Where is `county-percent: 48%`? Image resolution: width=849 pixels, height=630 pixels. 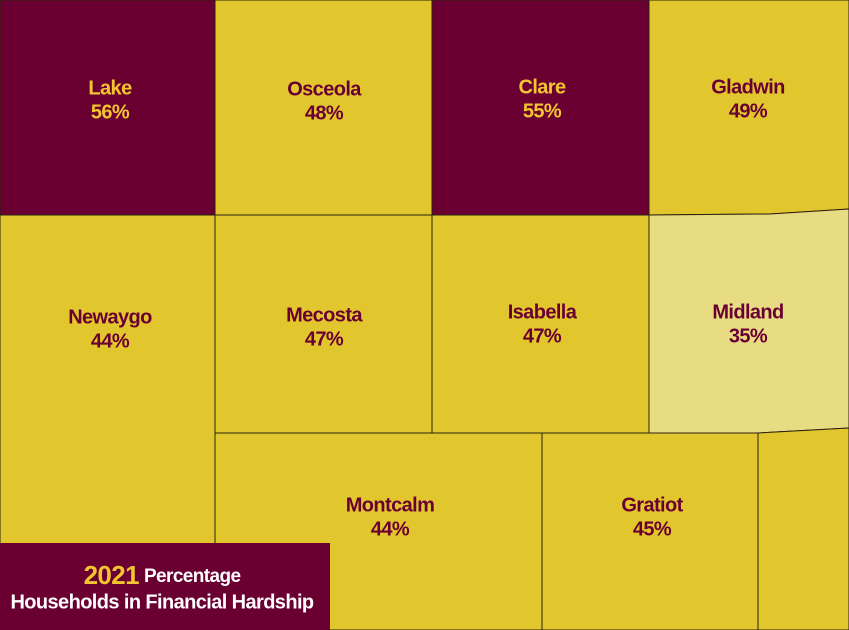 county-percent: 48% is located at coordinates (324, 113).